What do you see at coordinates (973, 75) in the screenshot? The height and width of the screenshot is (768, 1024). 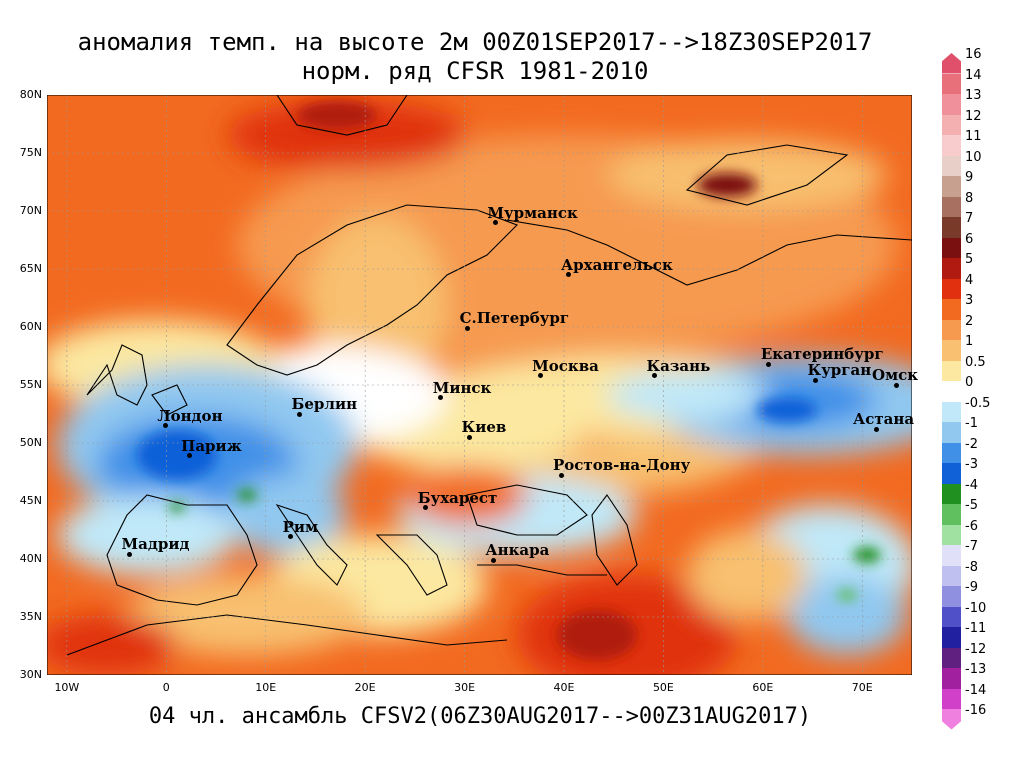 I see `legend-label: 14` at bounding box center [973, 75].